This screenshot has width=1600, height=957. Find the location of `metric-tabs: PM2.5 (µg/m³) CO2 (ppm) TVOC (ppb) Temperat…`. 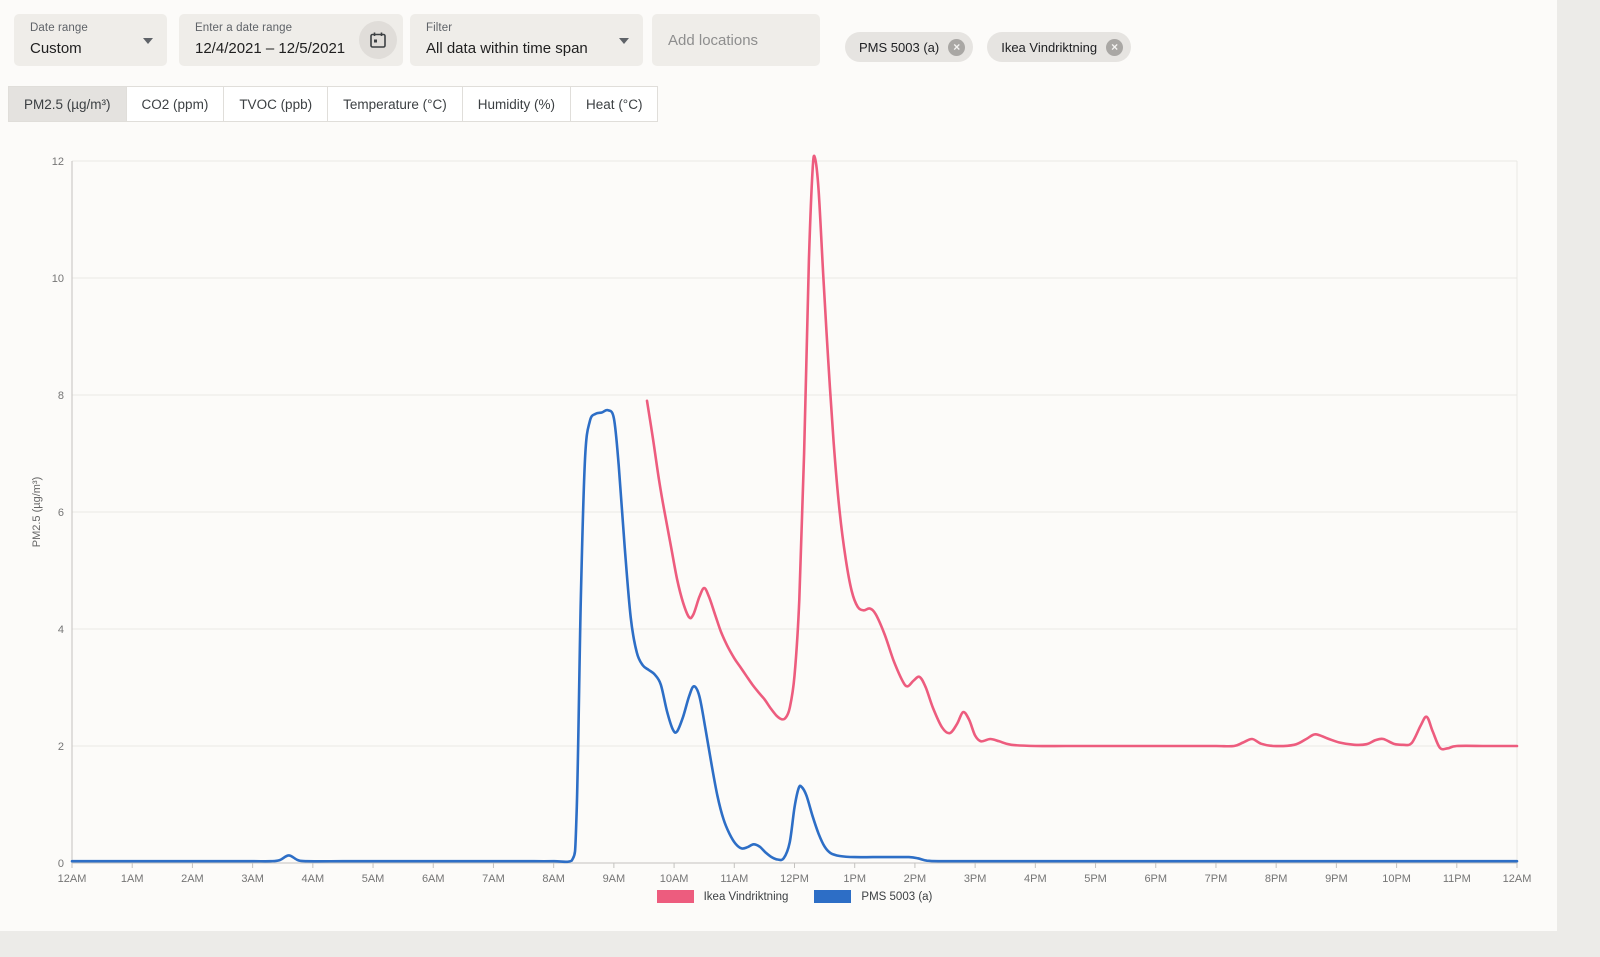

metric-tabs: PM2.5 (µg/m³) CO2 (ppm) TVOC (ppb) Temperat… is located at coordinates (333, 104).